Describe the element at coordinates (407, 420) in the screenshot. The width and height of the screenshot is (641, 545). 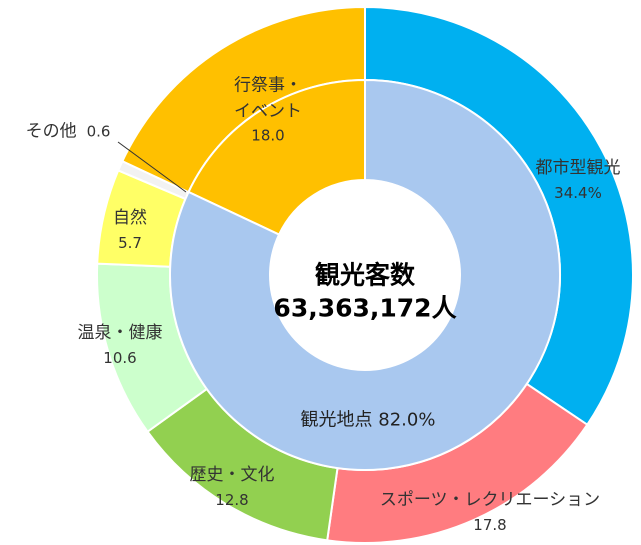
I see `inner-value: 82.0%` at that location.